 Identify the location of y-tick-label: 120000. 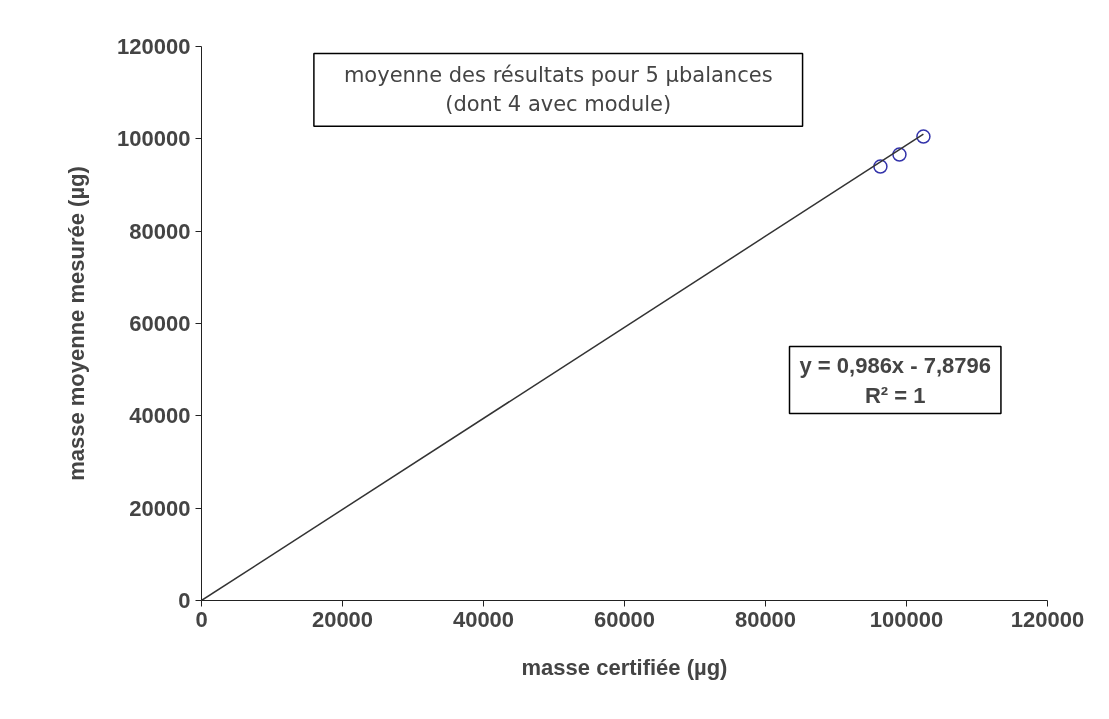
(154, 46).